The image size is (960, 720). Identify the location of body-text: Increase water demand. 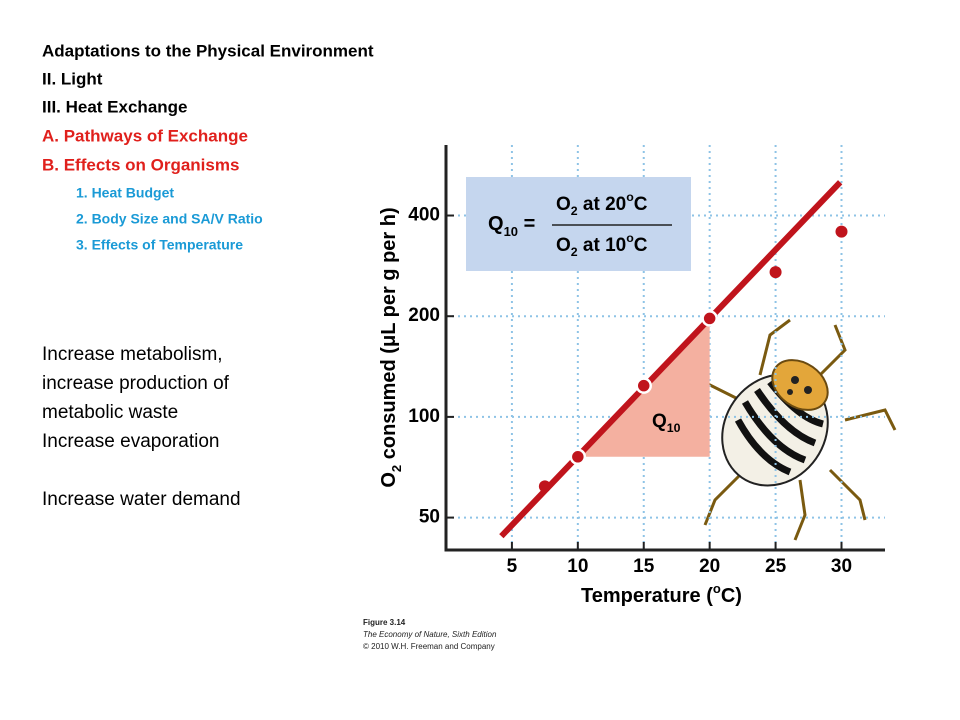
(141, 499).